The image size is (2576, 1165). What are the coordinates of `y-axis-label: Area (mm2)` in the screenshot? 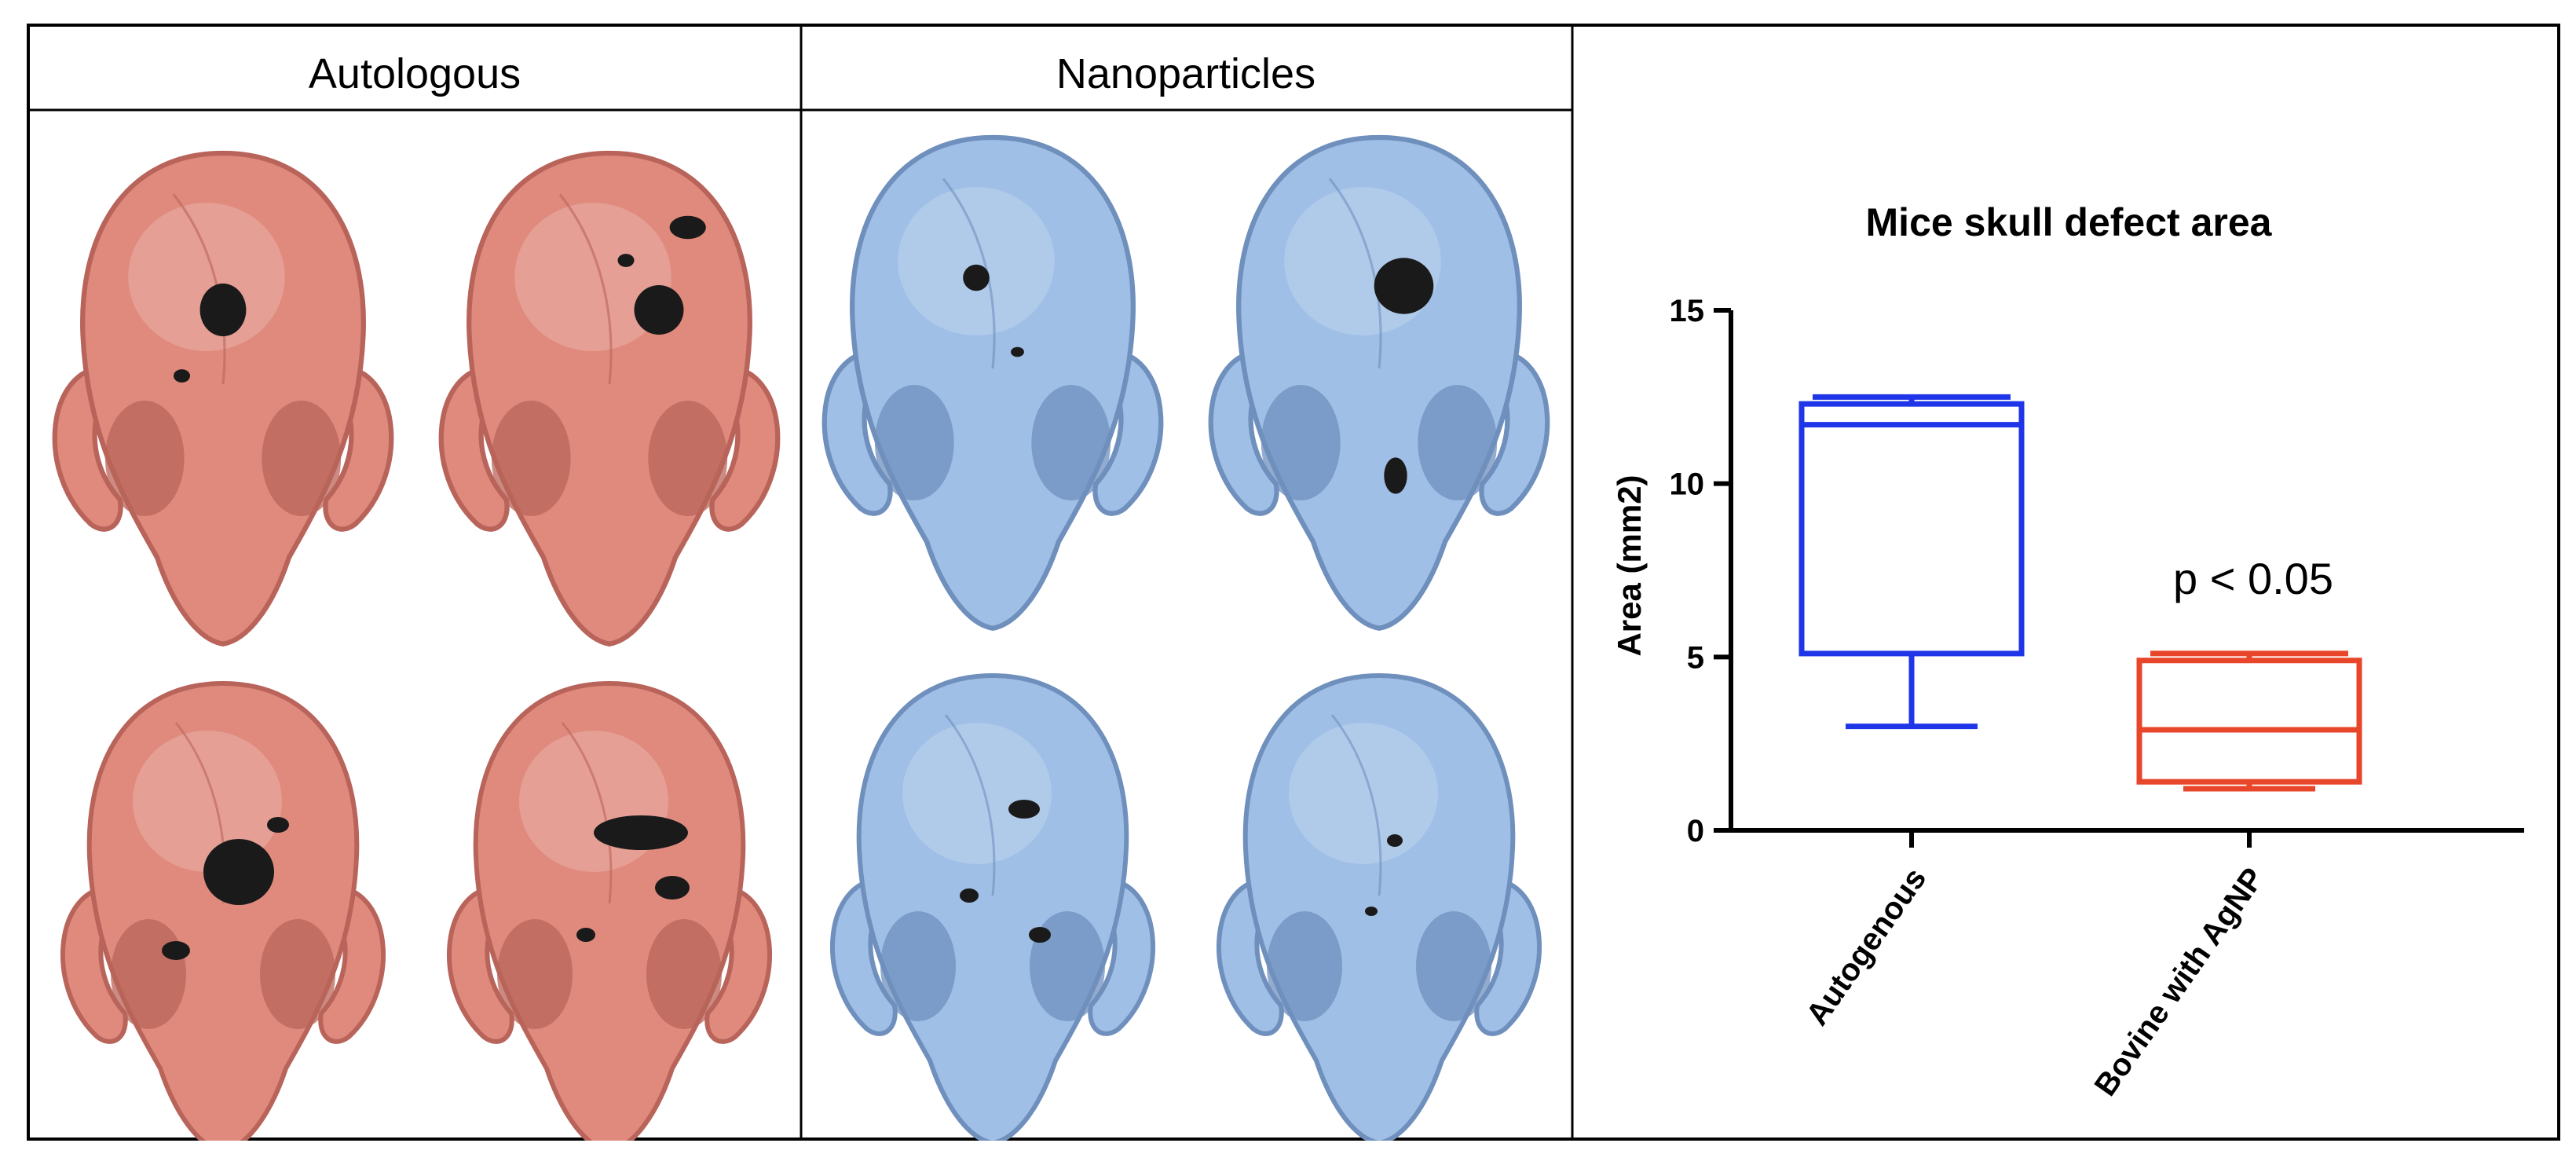 It's located at (1630, 565).